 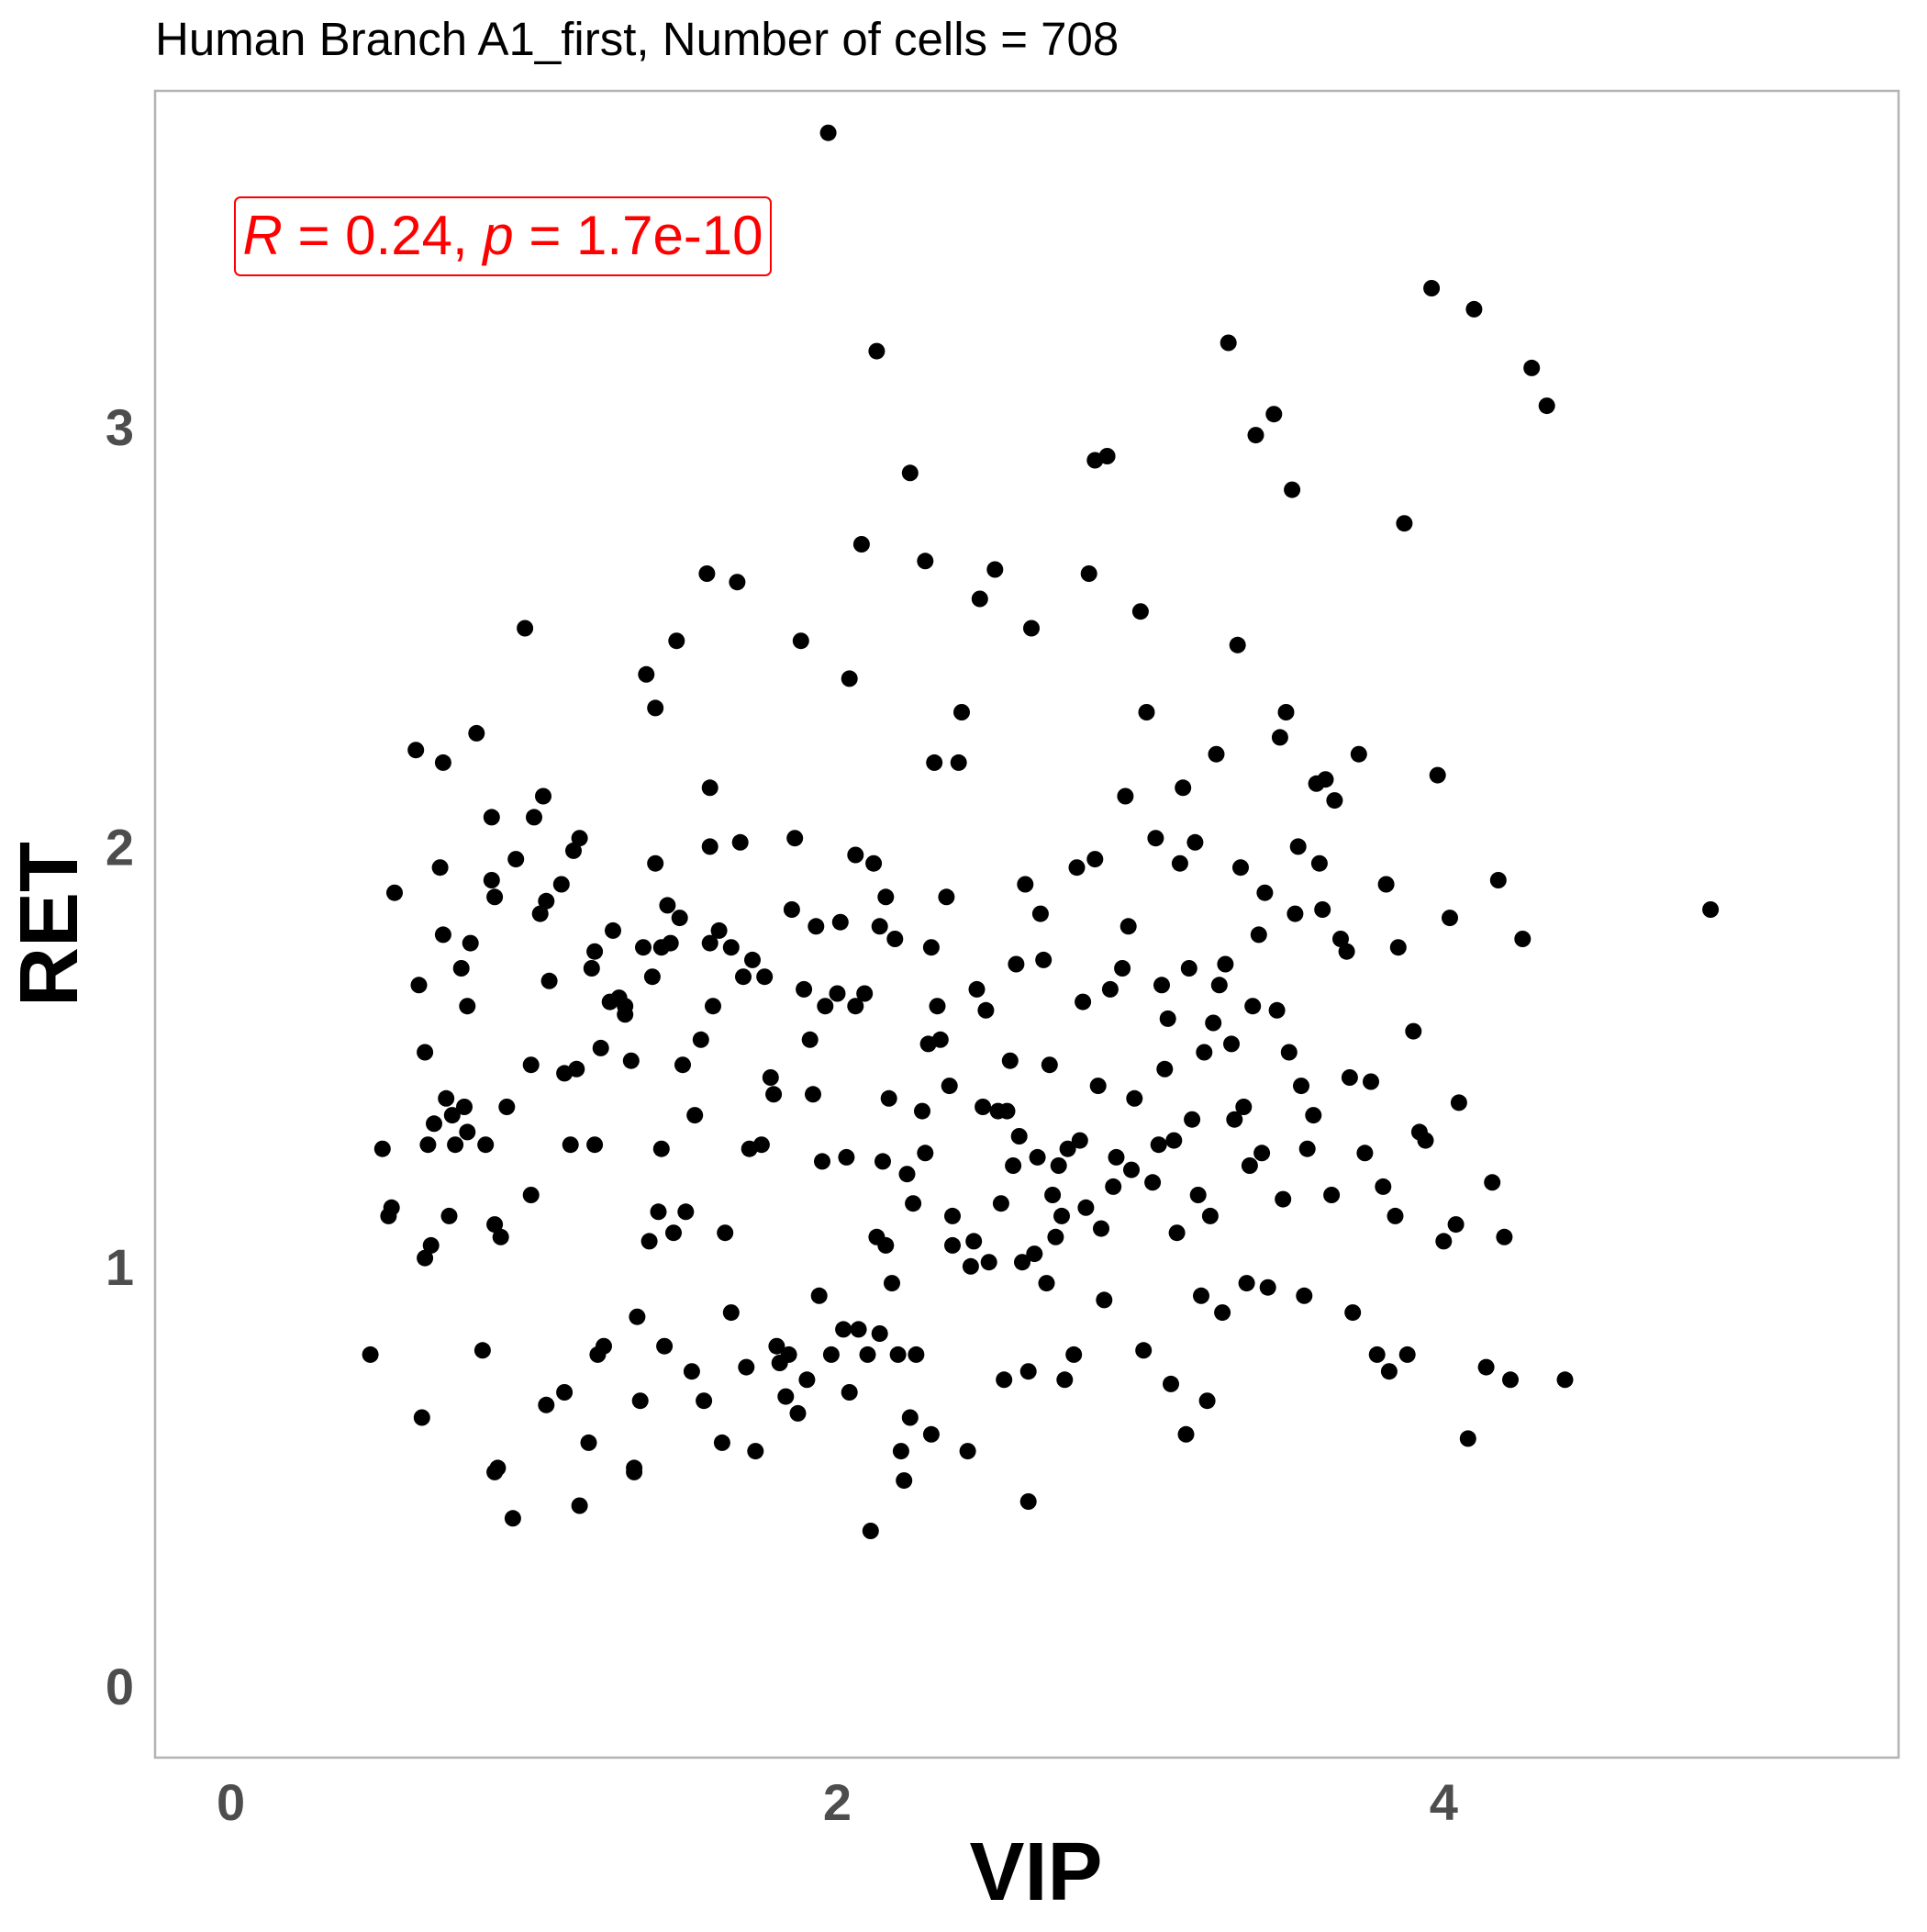 I want to click on y-tick-label: 3, so click(x=120, y=427).